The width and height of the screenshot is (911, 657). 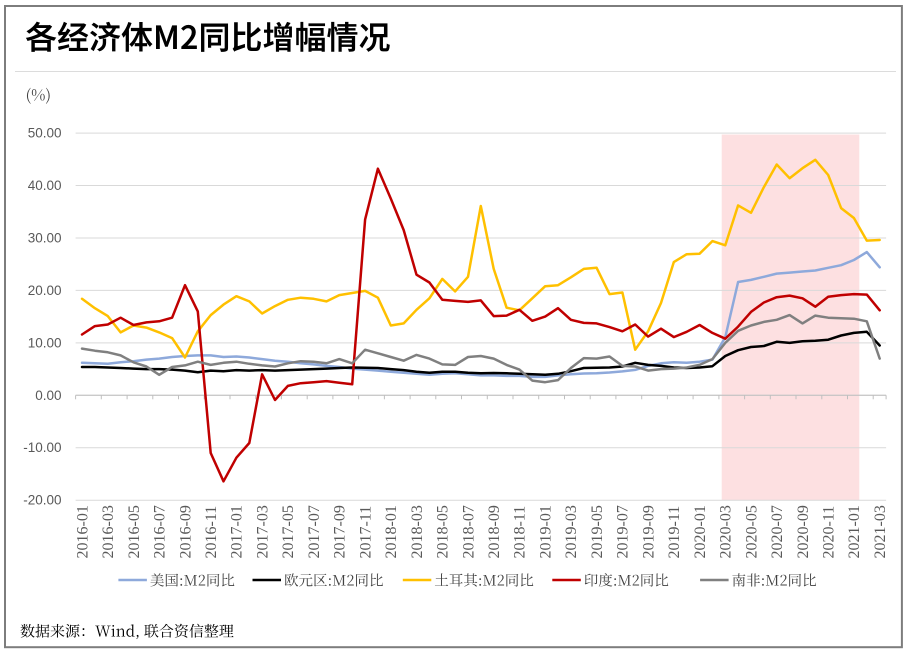 What do you see at coordinates (571, 531) in the screenshot?
I see `svg-text: 2019-03` at bounding box center [571, 531].